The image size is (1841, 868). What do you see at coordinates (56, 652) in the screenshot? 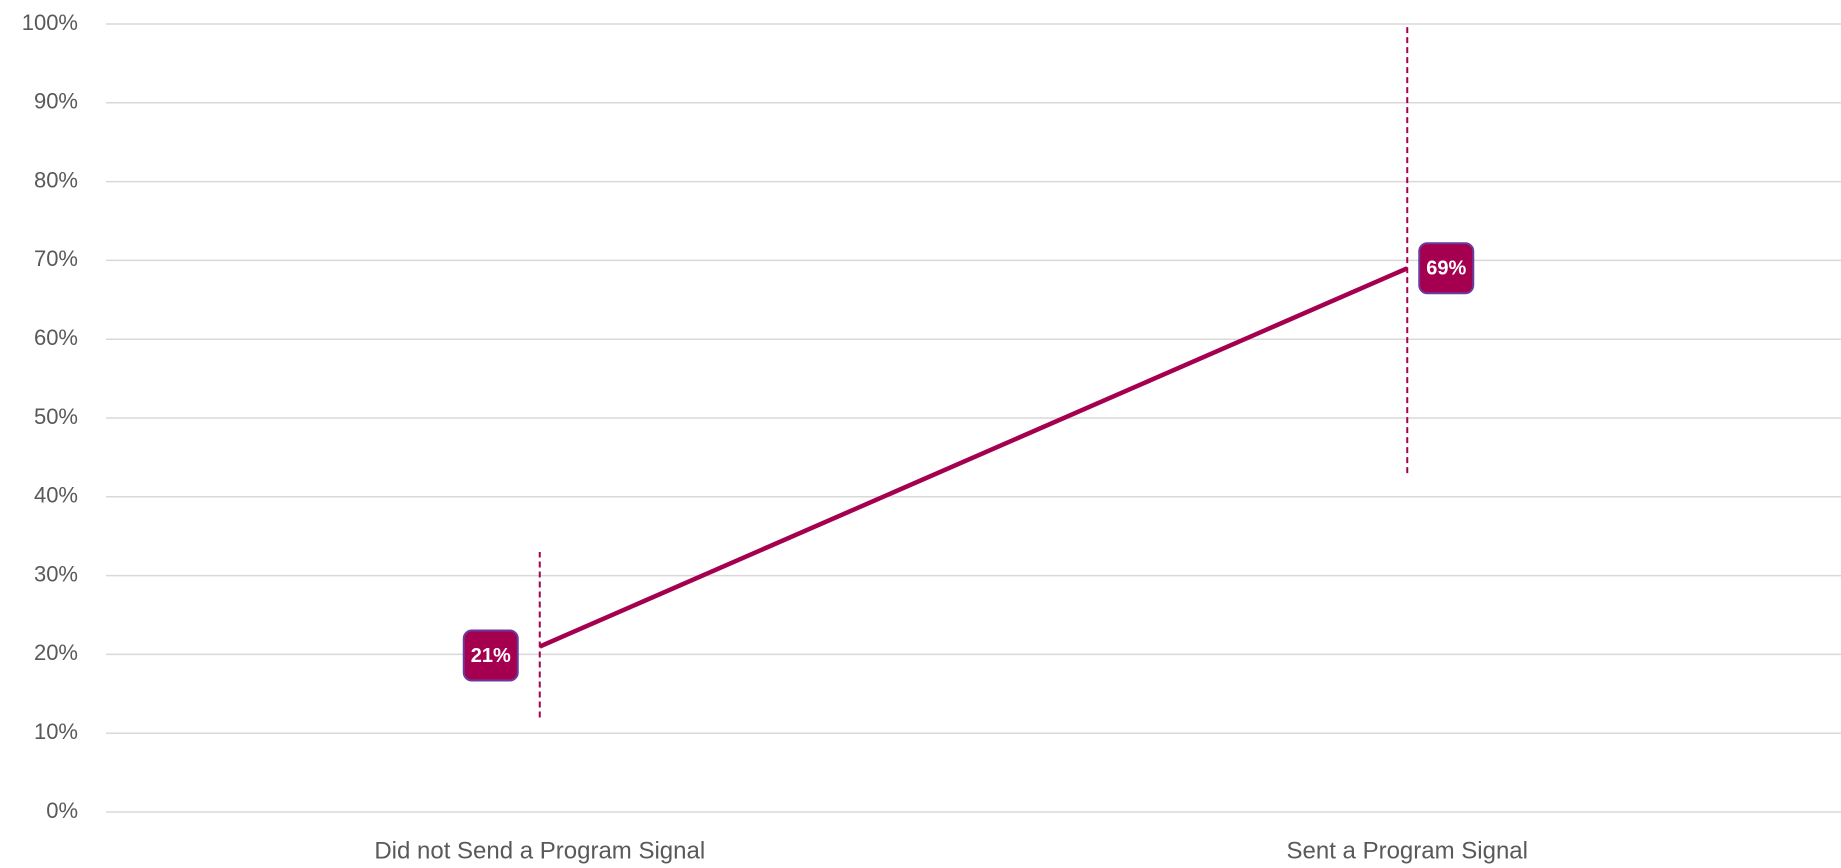
I see `y-tick-label: 20%` at bounding box center [56, 652].